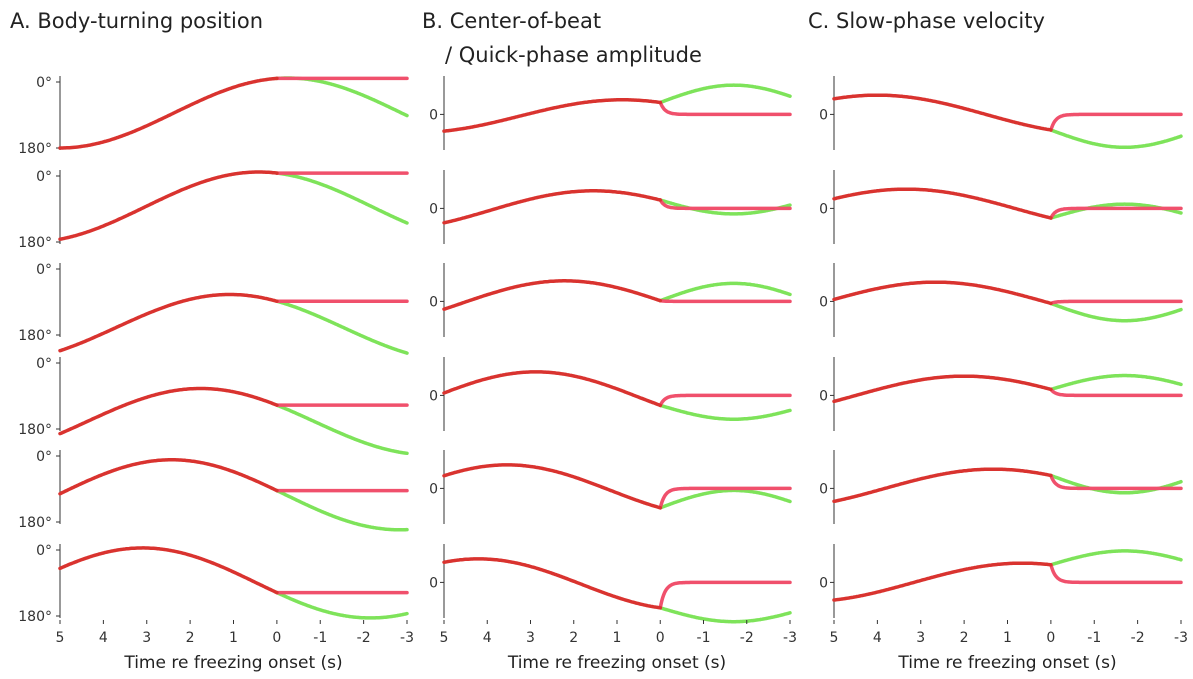 The width and height of the screenshot is (1193, 679). Describe the element at coordinates (137, 21) in the screenshot. I see `panel-a-title: A. Body-turning position` at that location.